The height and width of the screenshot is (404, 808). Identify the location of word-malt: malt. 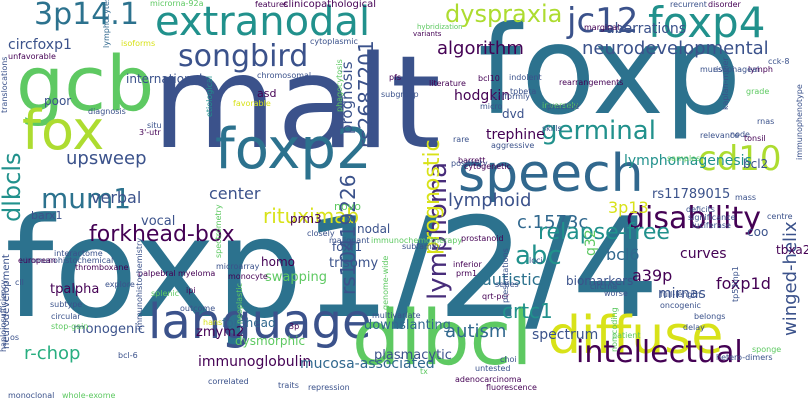
(296, 103).